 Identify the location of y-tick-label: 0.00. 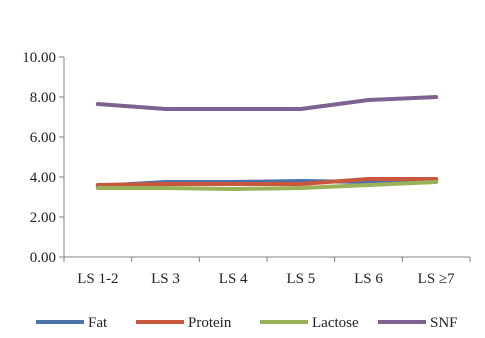
(43, 258).